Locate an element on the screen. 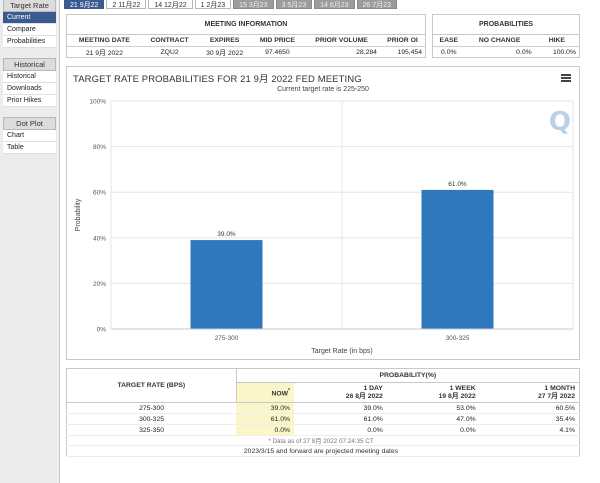 The width and height of the screenshot is (600, 483). sidebar-section-dot-plot: Dot Plot is located at coordinates (29, 123).